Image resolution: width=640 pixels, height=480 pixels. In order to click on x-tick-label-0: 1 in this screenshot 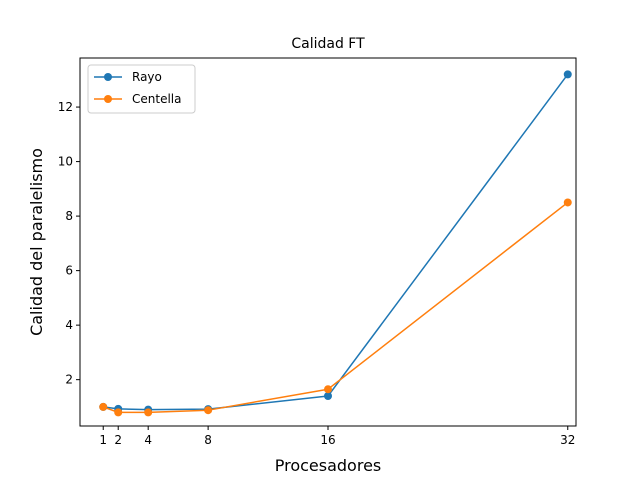, I will do `click(103, 440)`.